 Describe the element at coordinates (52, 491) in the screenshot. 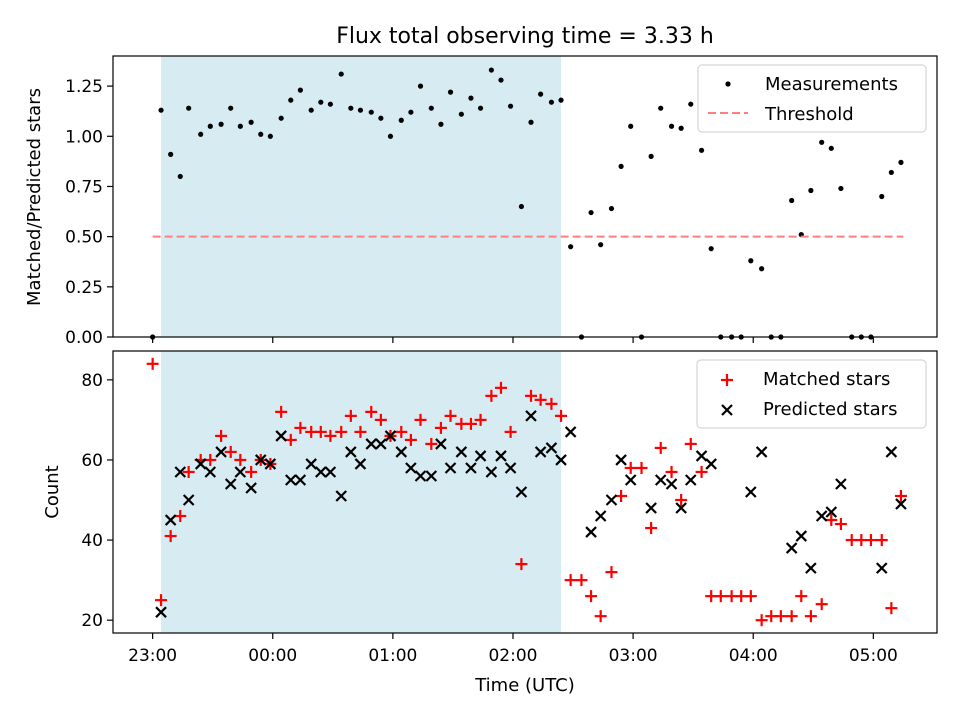

I see `bottom-y-label: Count` at that location.